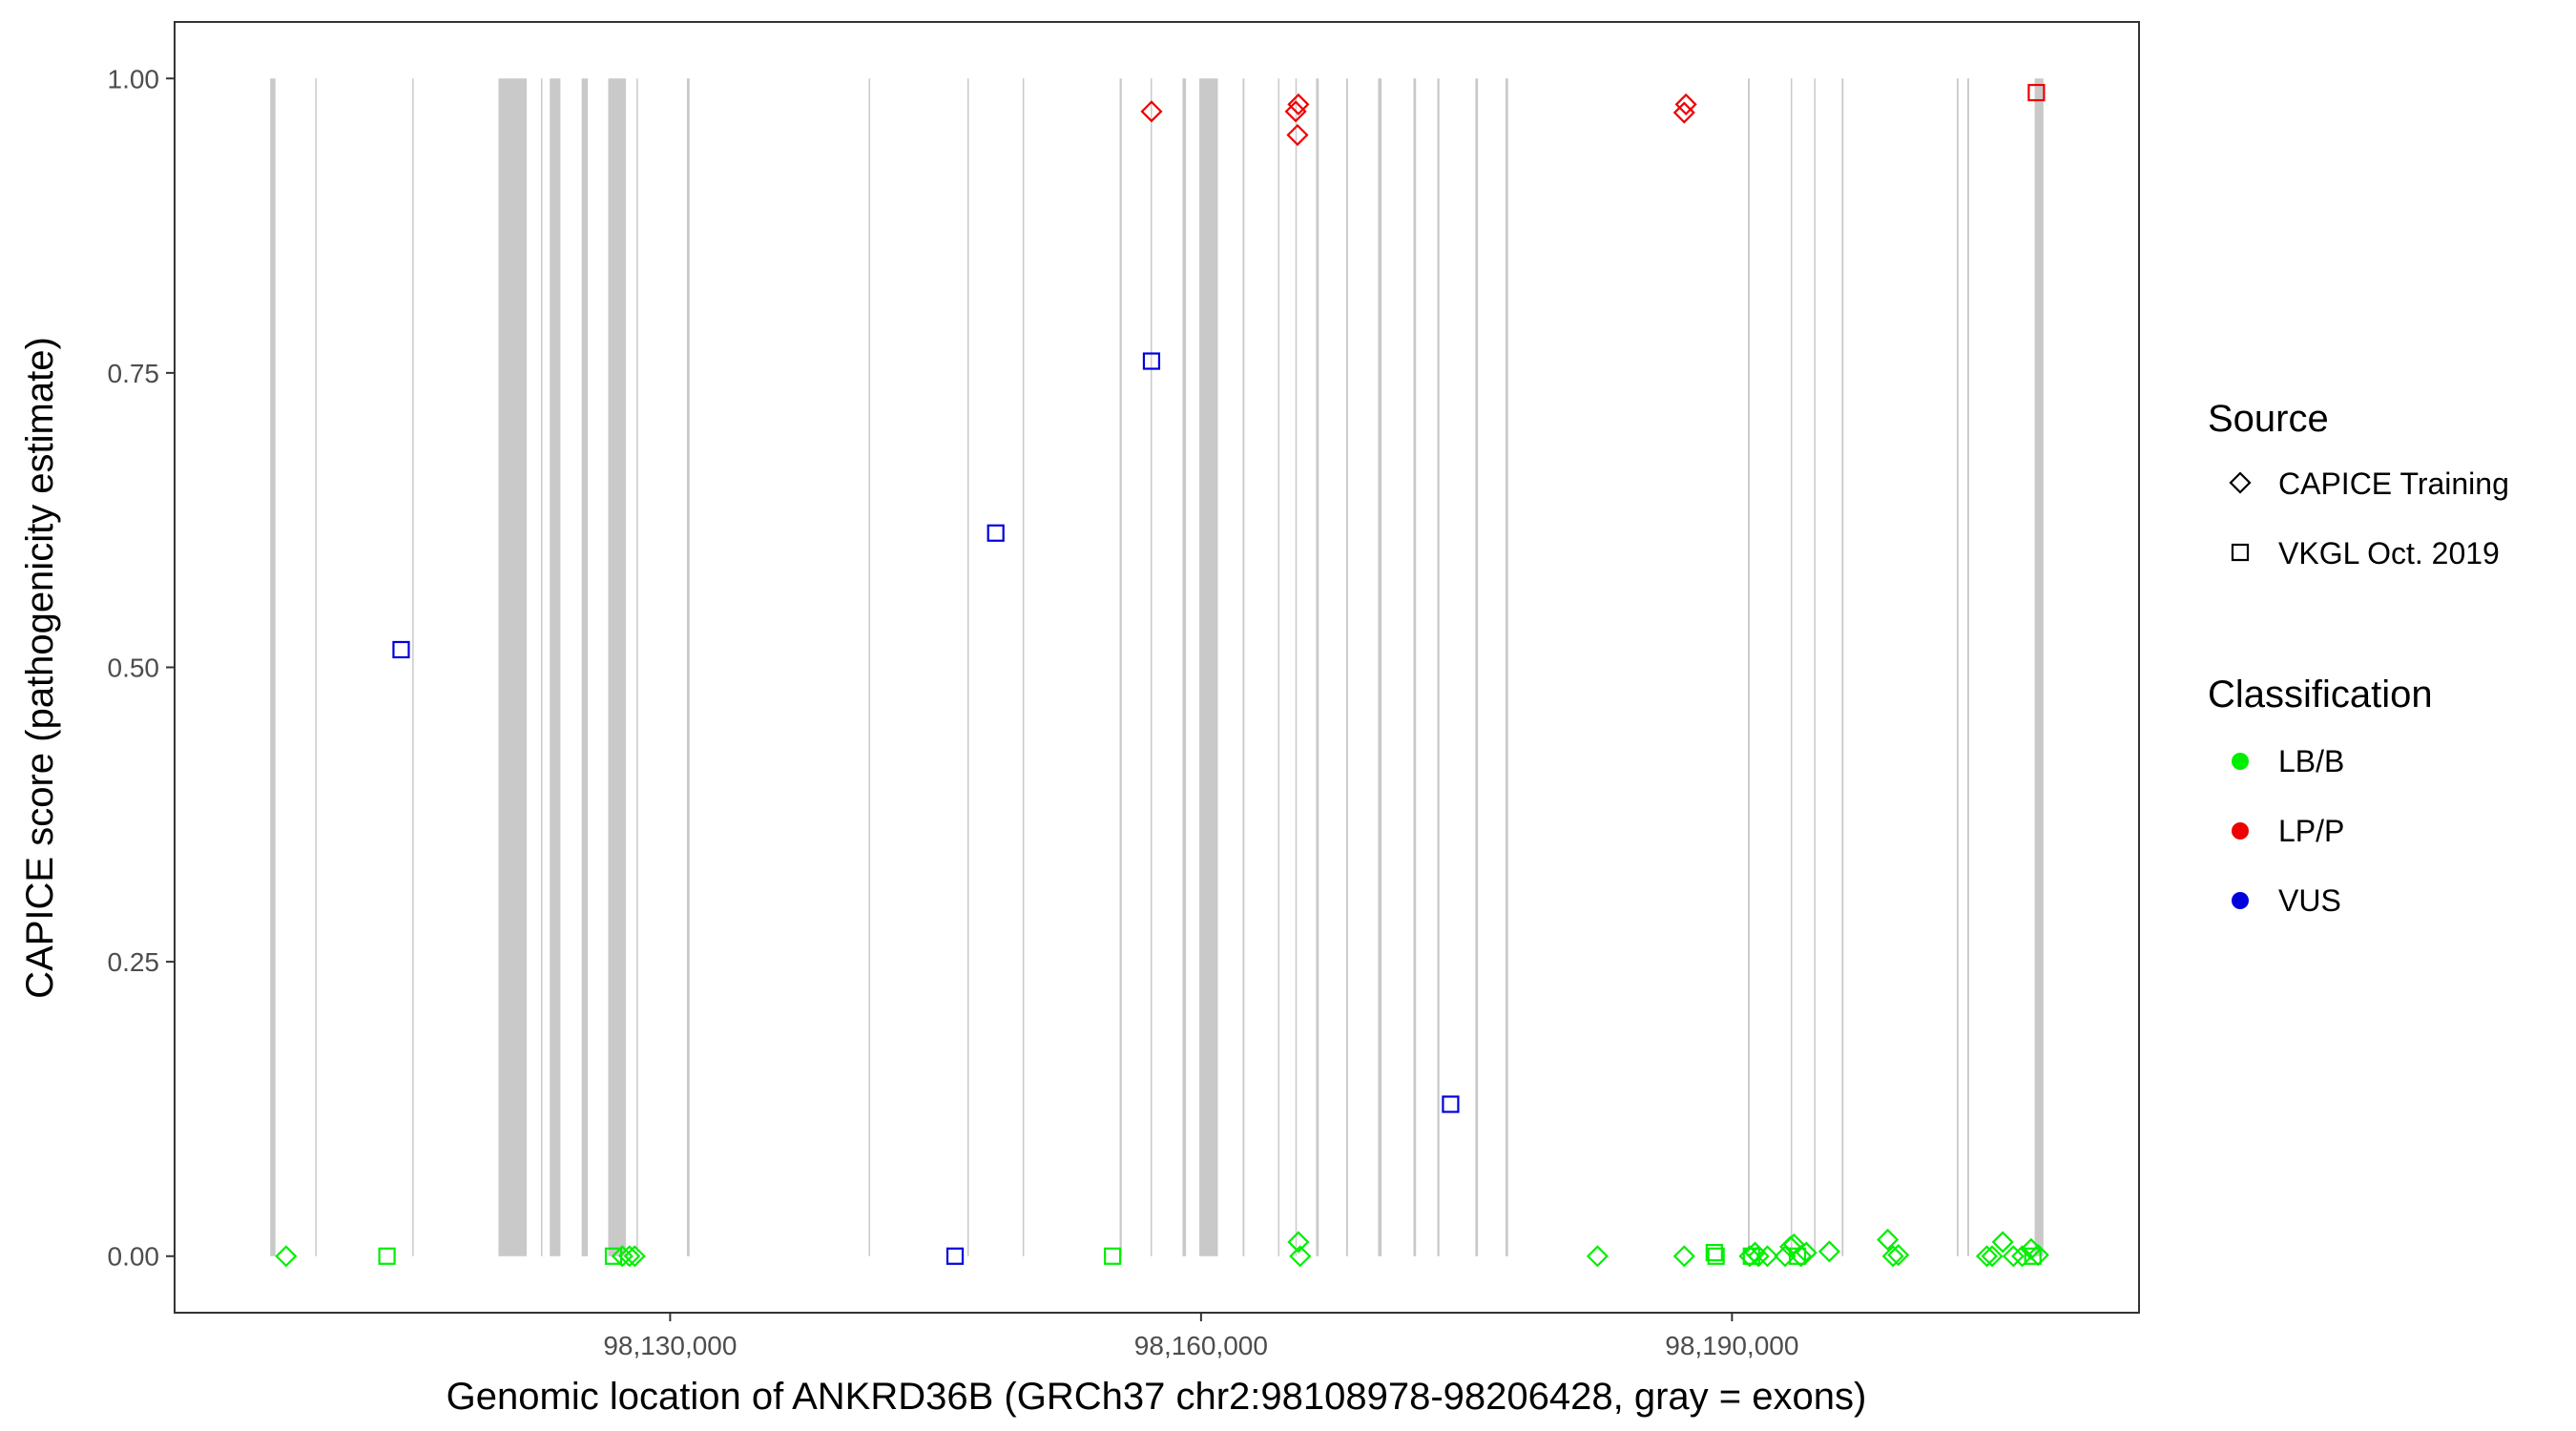 The image size is (2576, 1431). I want to click on x-tick-label: 98,160,000, so click(1201, 1345).